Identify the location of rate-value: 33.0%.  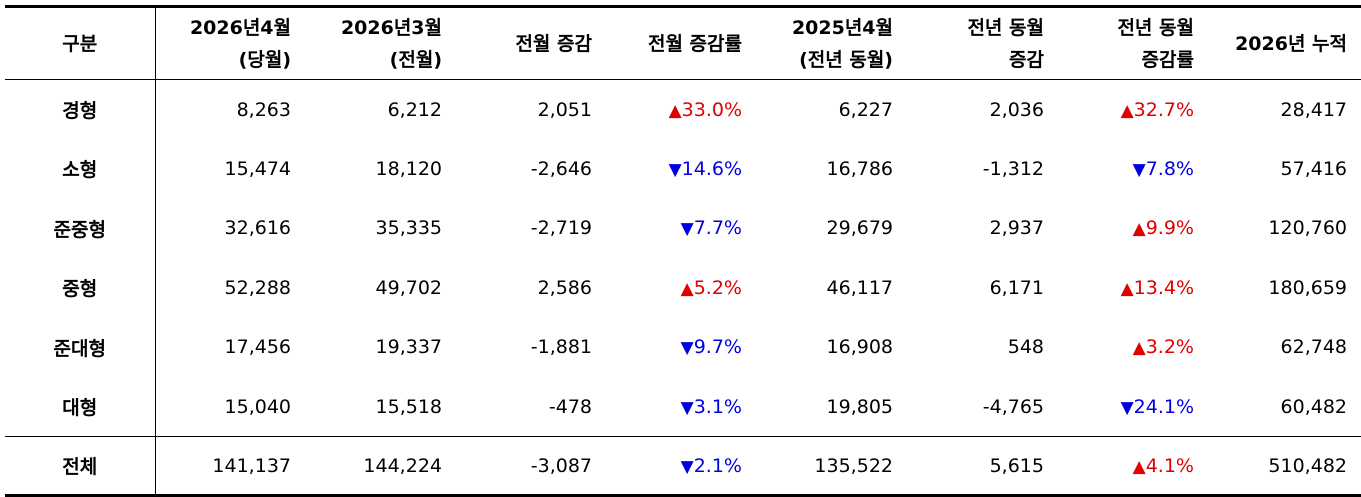
(711, 109).